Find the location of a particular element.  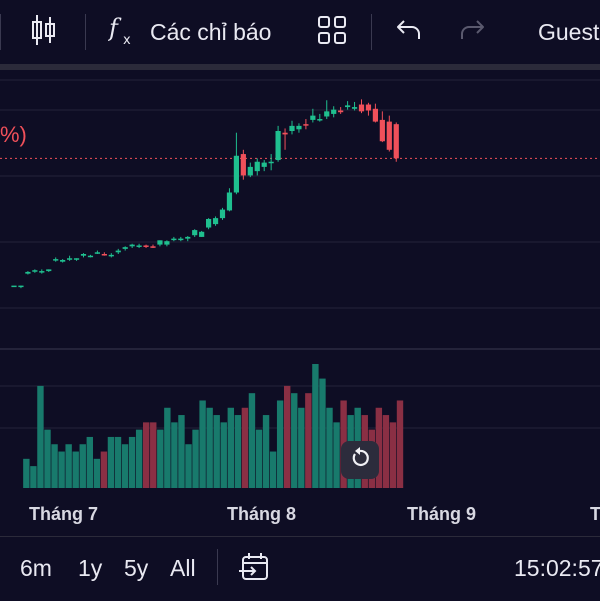

layout-button is located at coordinates (332, 32).